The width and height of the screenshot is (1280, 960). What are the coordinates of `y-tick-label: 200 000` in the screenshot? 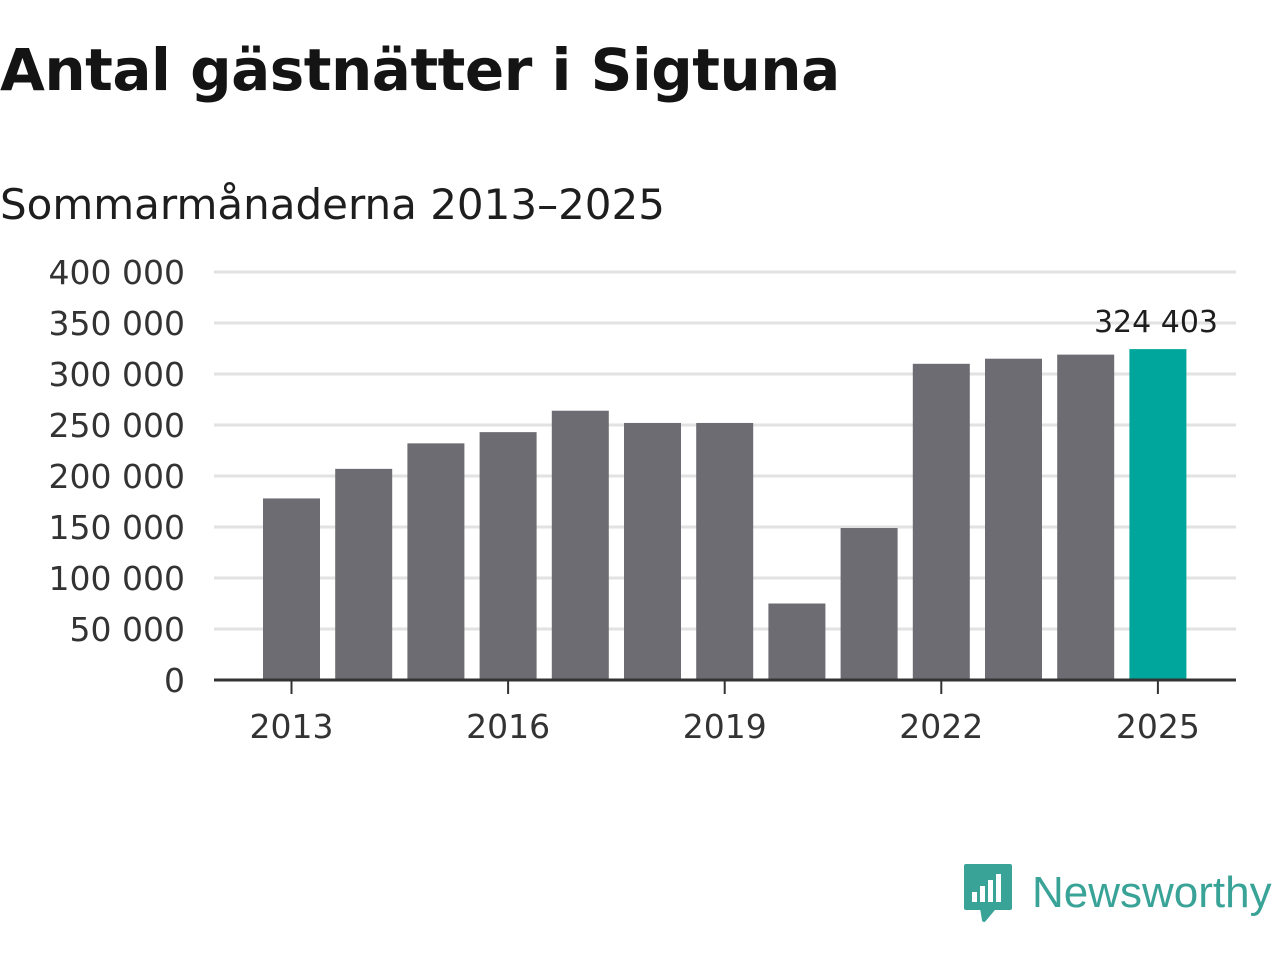 It's located at (117, 476).